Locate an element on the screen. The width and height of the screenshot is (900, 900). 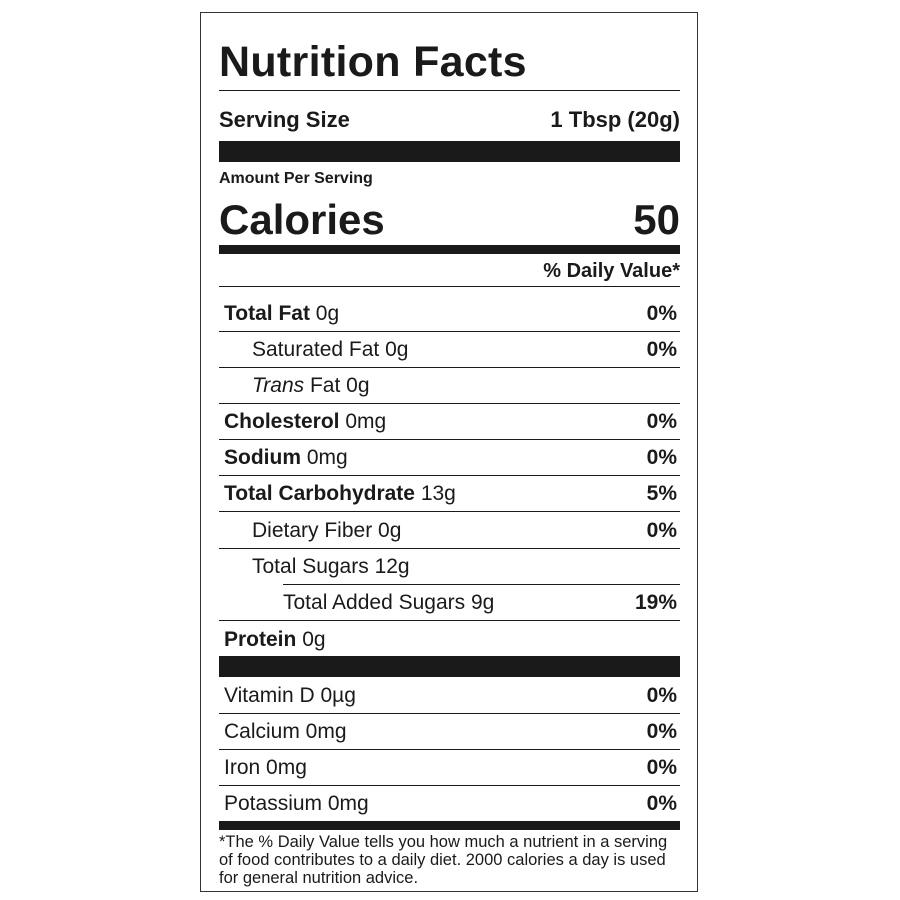
nutrient-name: Total Added Sugars 9g is located at coordinates (389, 602).